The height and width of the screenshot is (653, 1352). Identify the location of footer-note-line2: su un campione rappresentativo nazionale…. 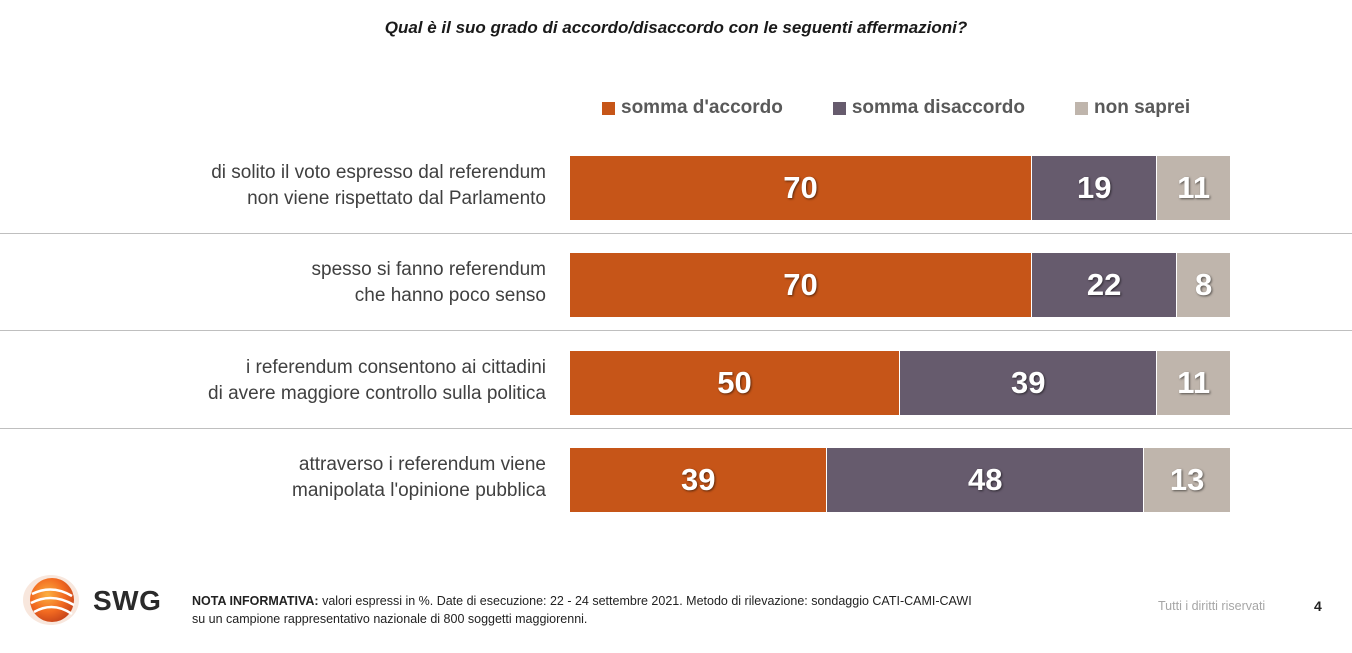
(390, 619).